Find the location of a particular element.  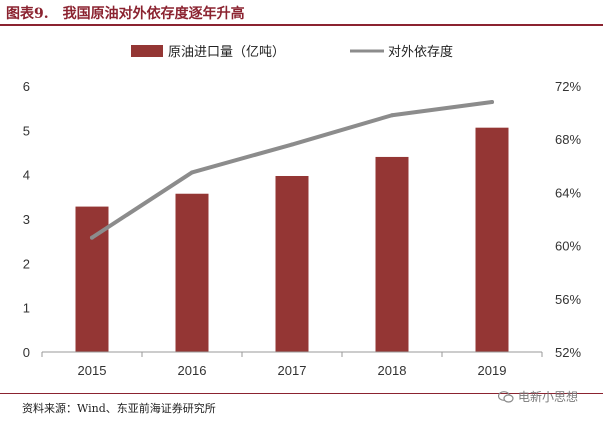

x-axis-tick-label: 2015 is located at coordinates (92, 370).